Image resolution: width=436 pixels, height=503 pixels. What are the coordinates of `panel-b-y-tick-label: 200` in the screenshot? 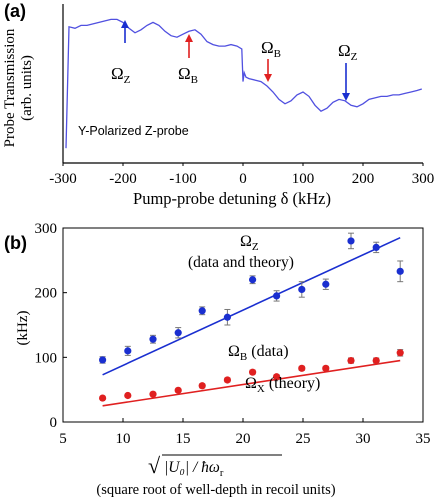 It's located at (46, 294).